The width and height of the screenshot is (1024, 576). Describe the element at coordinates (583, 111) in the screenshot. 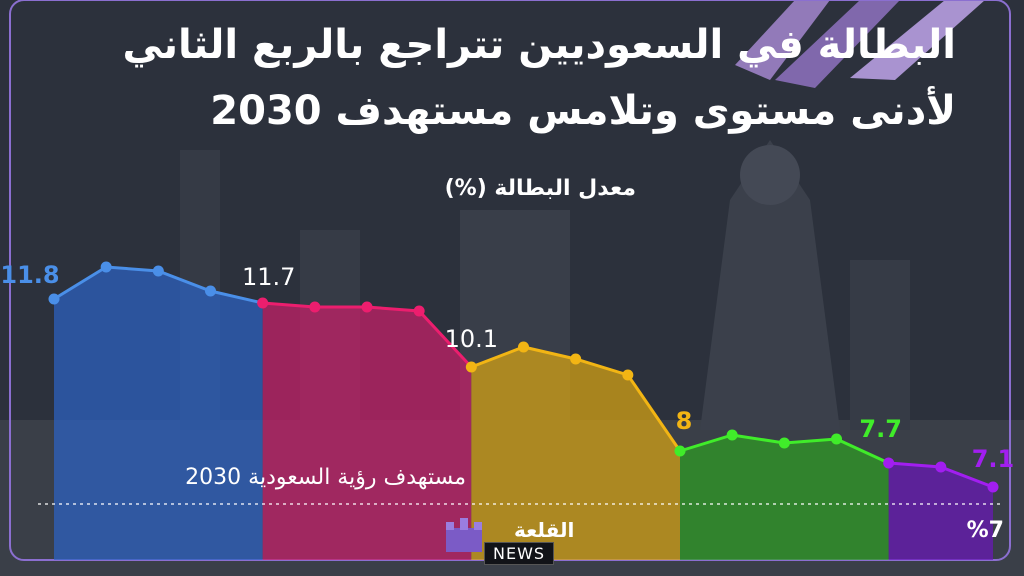

I see `page-title-line-2: لأدنى مستوى وتلامس مستهدف 2030` at that location.